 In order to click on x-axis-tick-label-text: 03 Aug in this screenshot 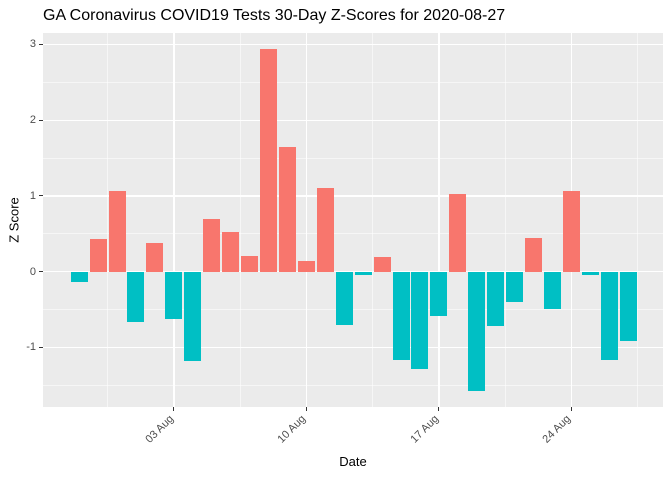, I will do `click(159, 429)`.